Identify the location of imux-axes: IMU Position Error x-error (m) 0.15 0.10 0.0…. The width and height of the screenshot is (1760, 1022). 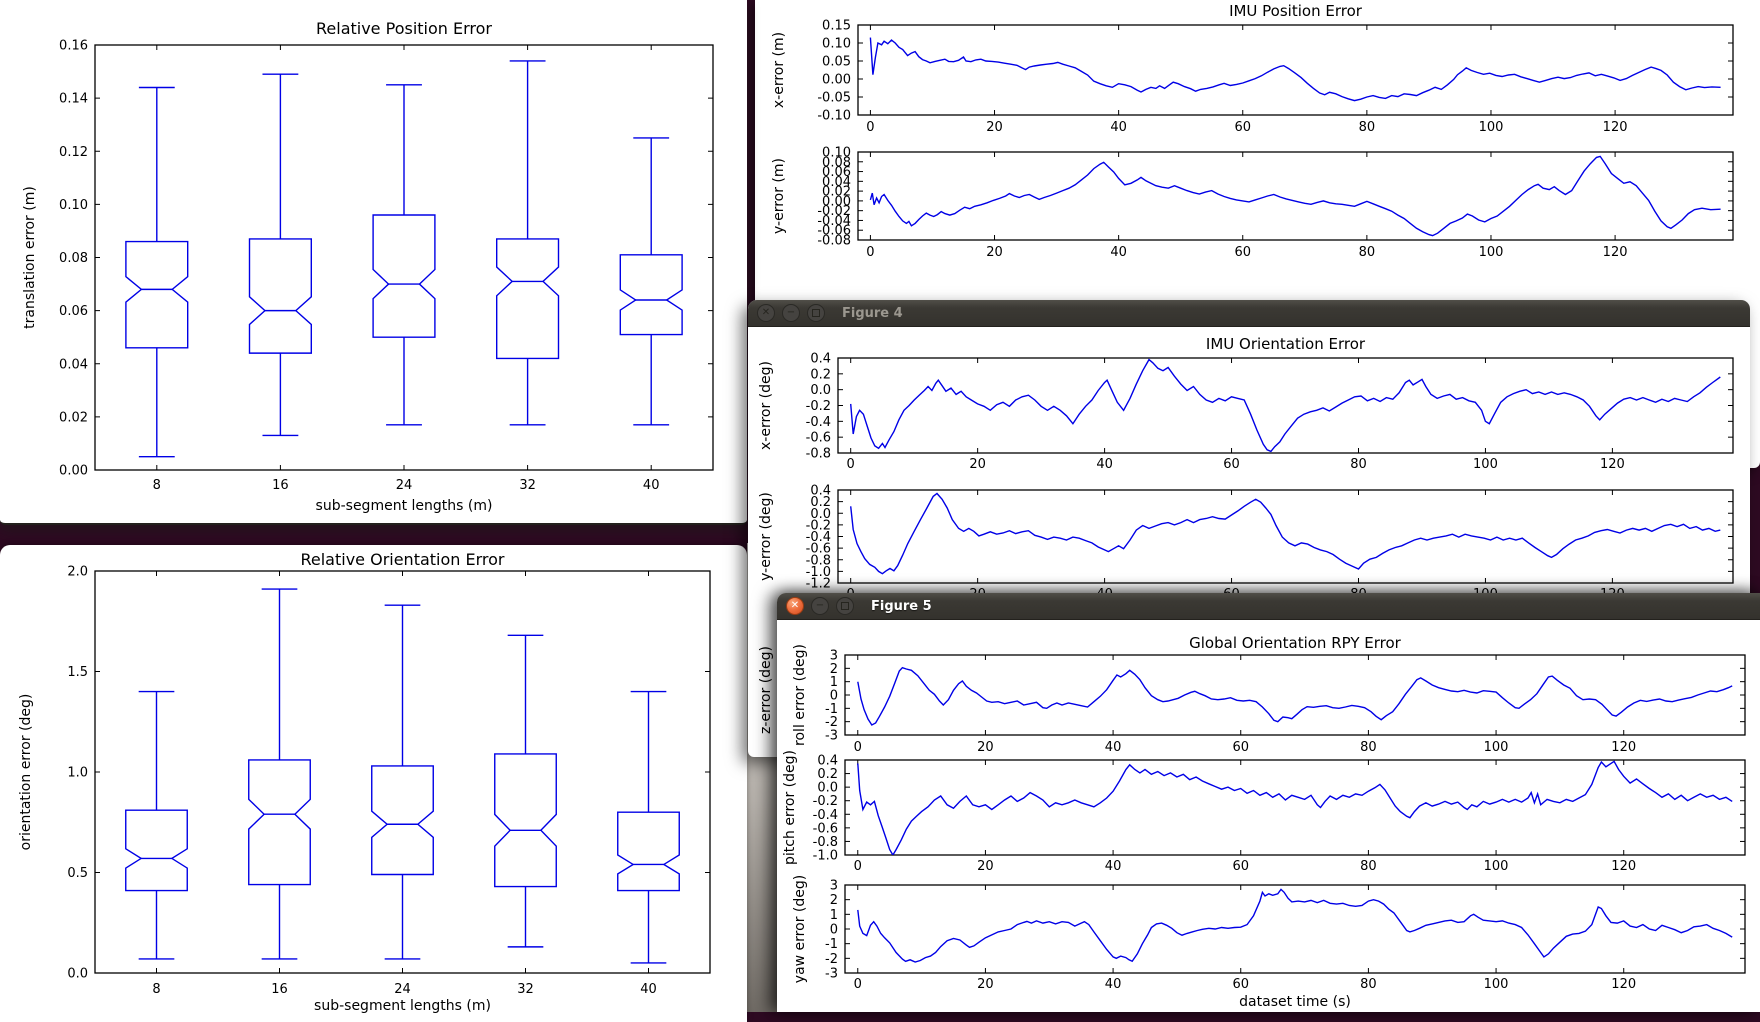
(1252, 68).